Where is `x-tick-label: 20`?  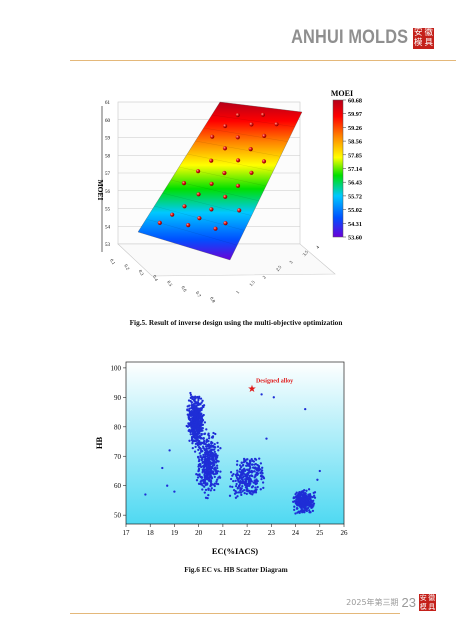 x-tick-label: 20 is located at coordinates (199, 533).